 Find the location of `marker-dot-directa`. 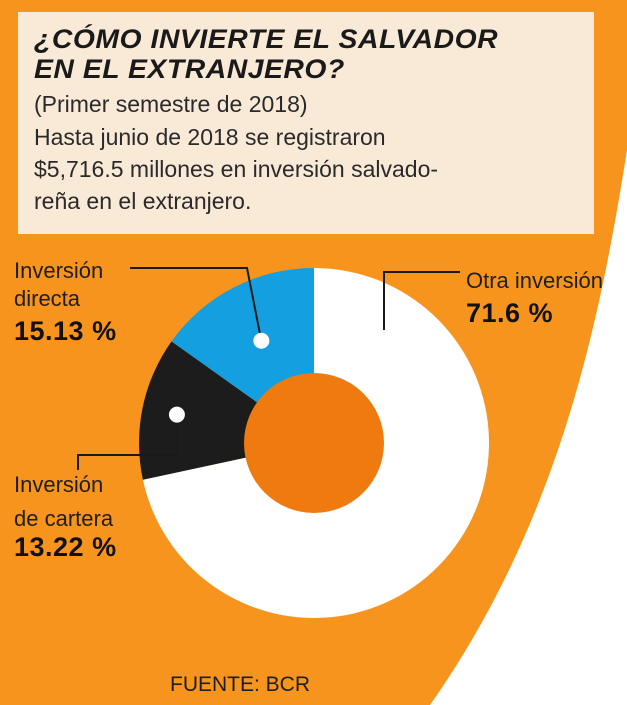

marker-dot-directa is located at coordinates (261, 340).